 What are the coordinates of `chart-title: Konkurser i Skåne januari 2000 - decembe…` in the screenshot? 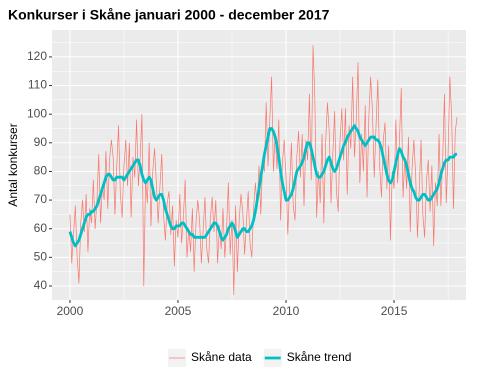 It's located at (169, 15).